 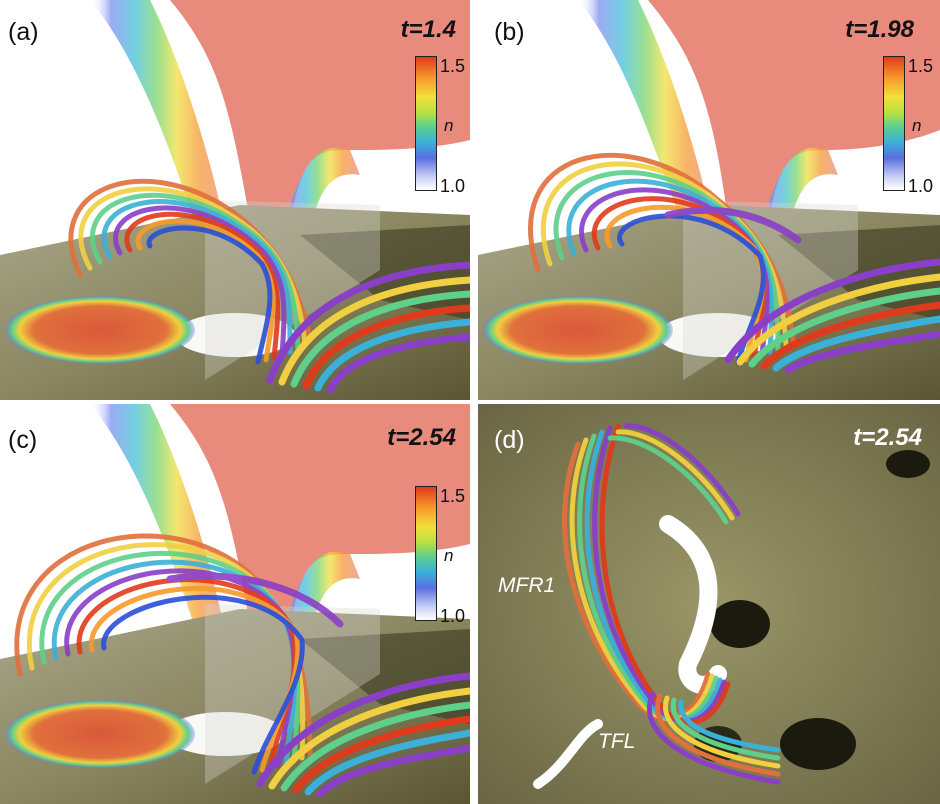 I want to click on panel-c-colorbar-min: 1.0, so click(x=453, y=616).